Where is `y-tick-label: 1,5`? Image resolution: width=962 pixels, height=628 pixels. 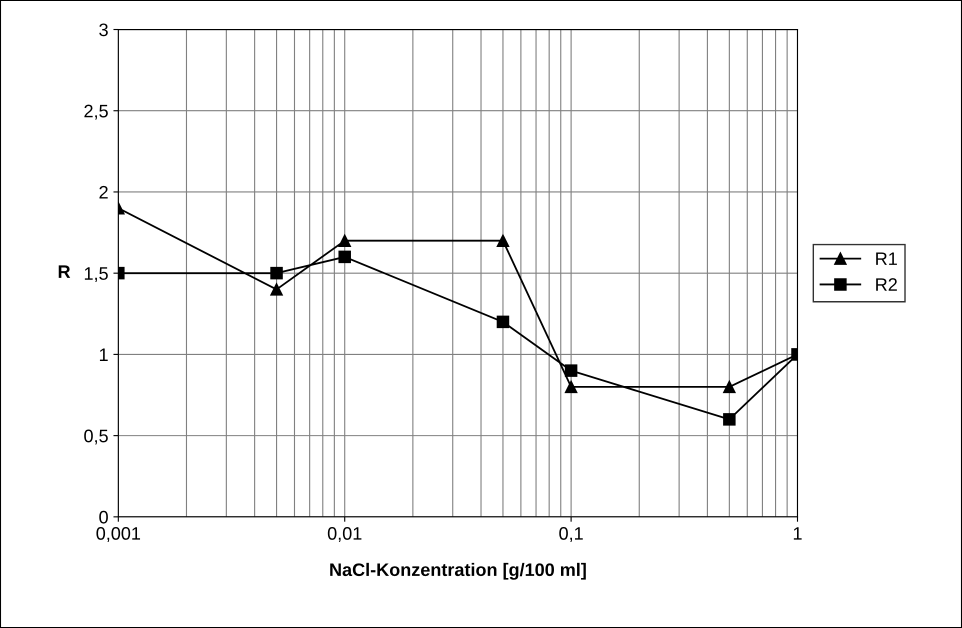 y-tick-label: 1,5 is located at coordinates (96, 274).